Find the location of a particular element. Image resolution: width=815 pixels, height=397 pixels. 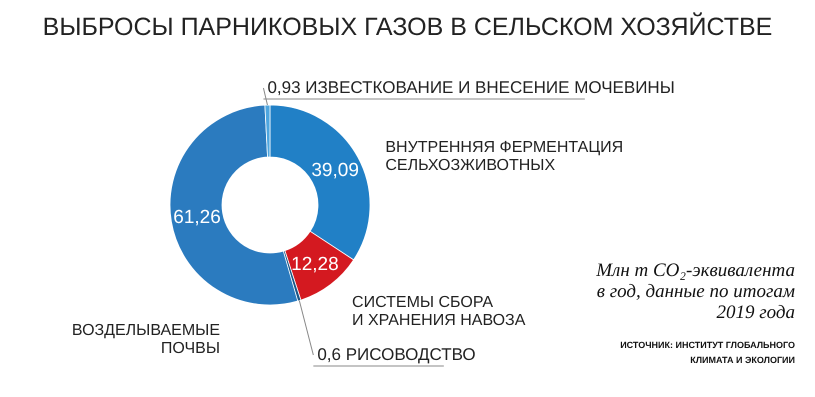

data-label: 39,09 is located at coordinates (335, 170).